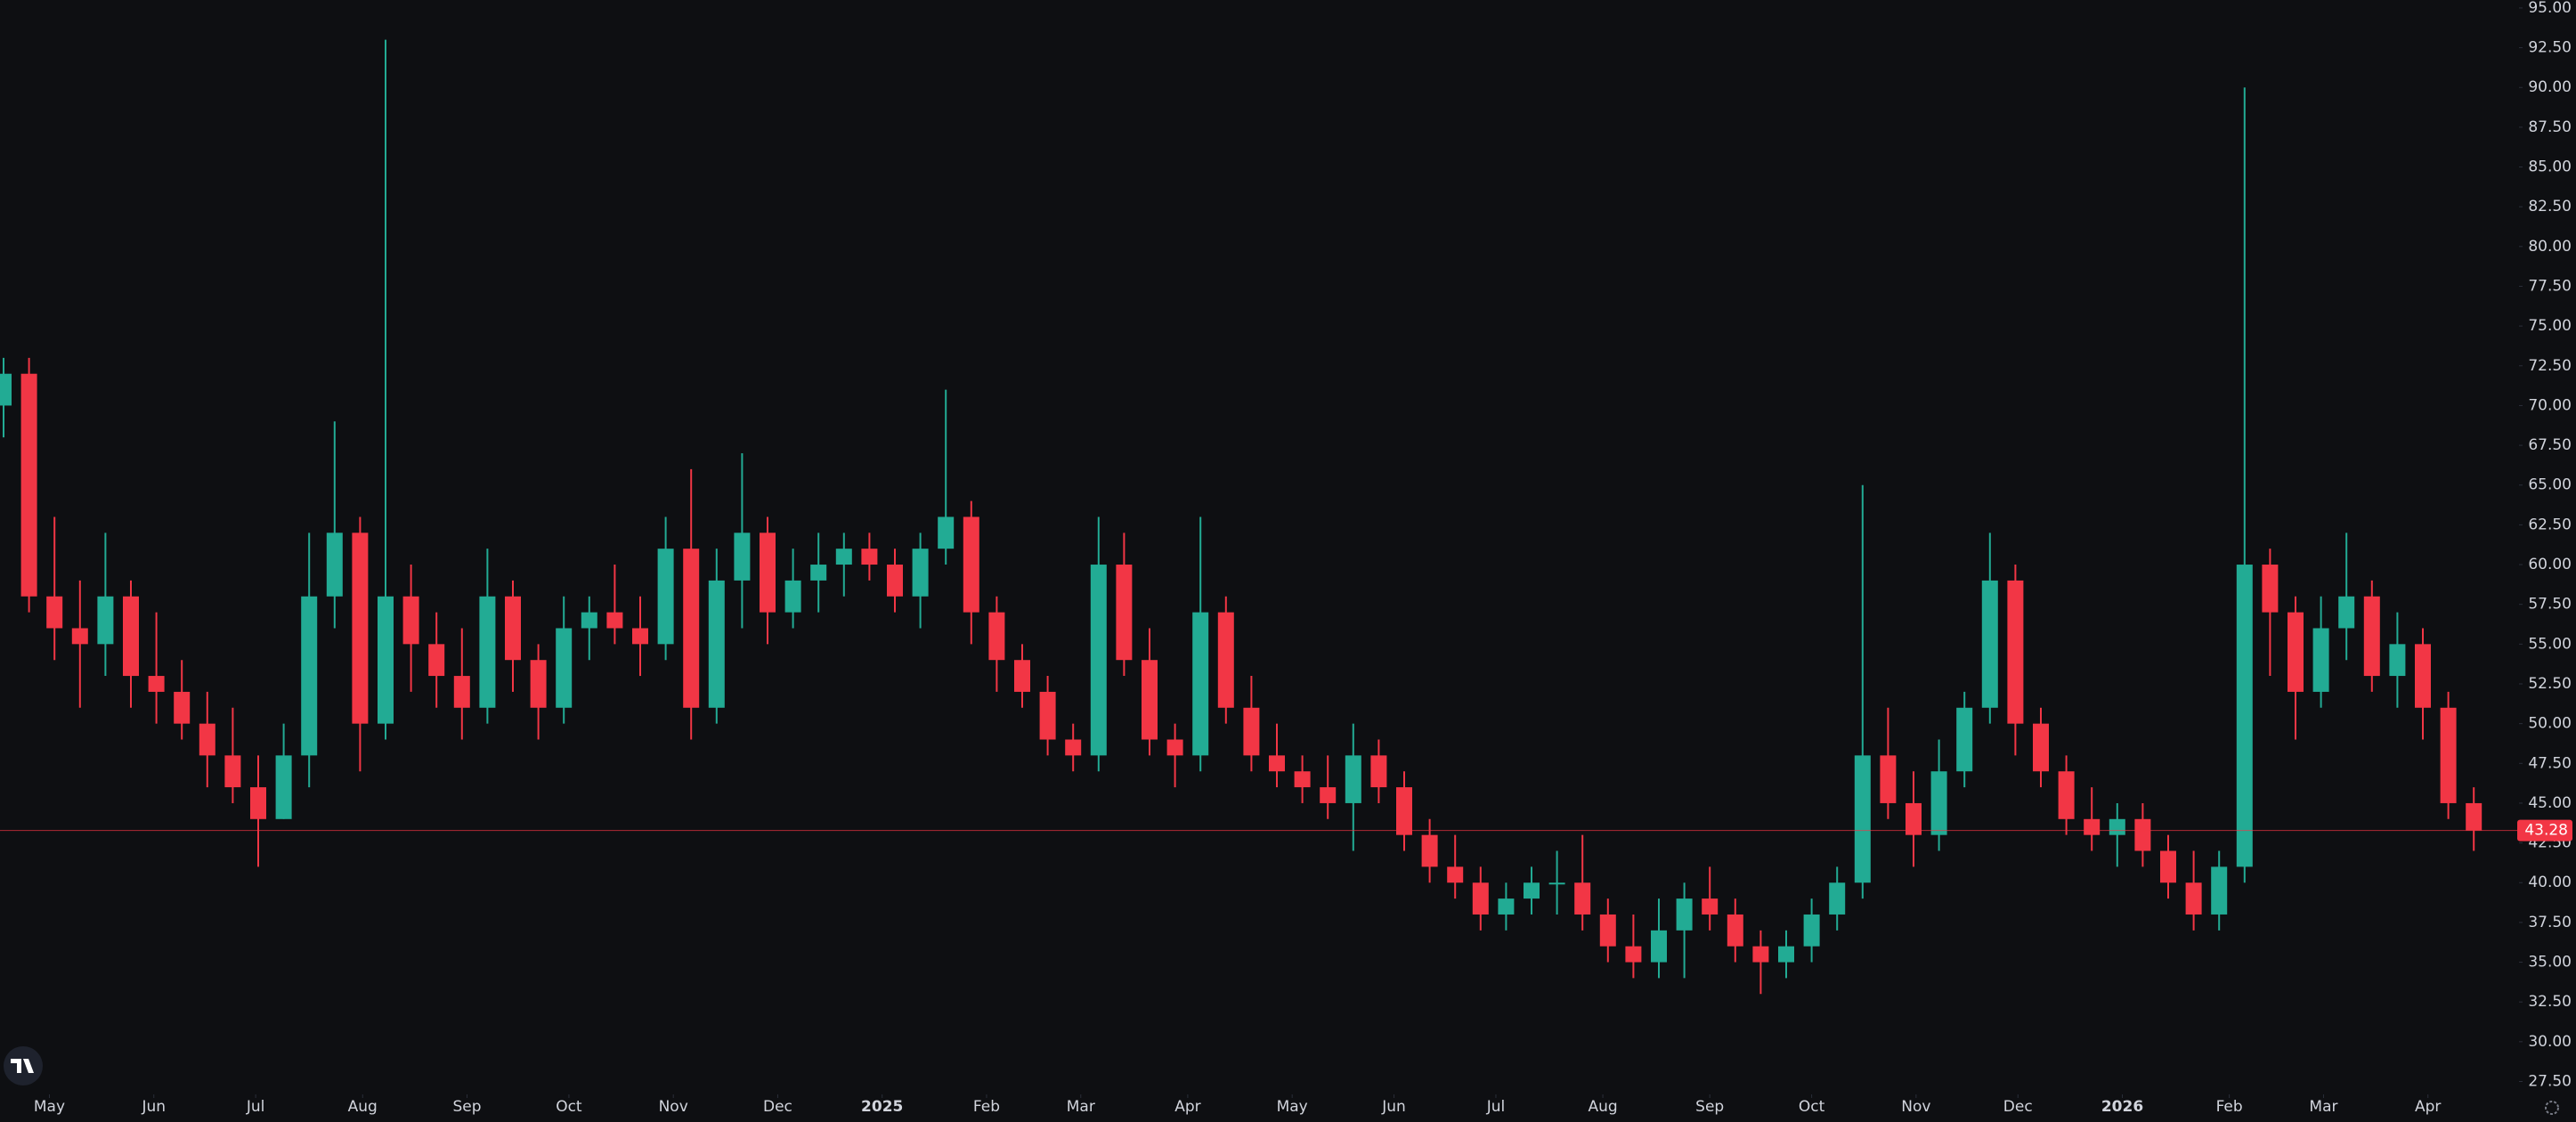  Describe the element at coordinates (2550, 1002) in the screenshot. I see `y-tick-label: 32.50` at that location.